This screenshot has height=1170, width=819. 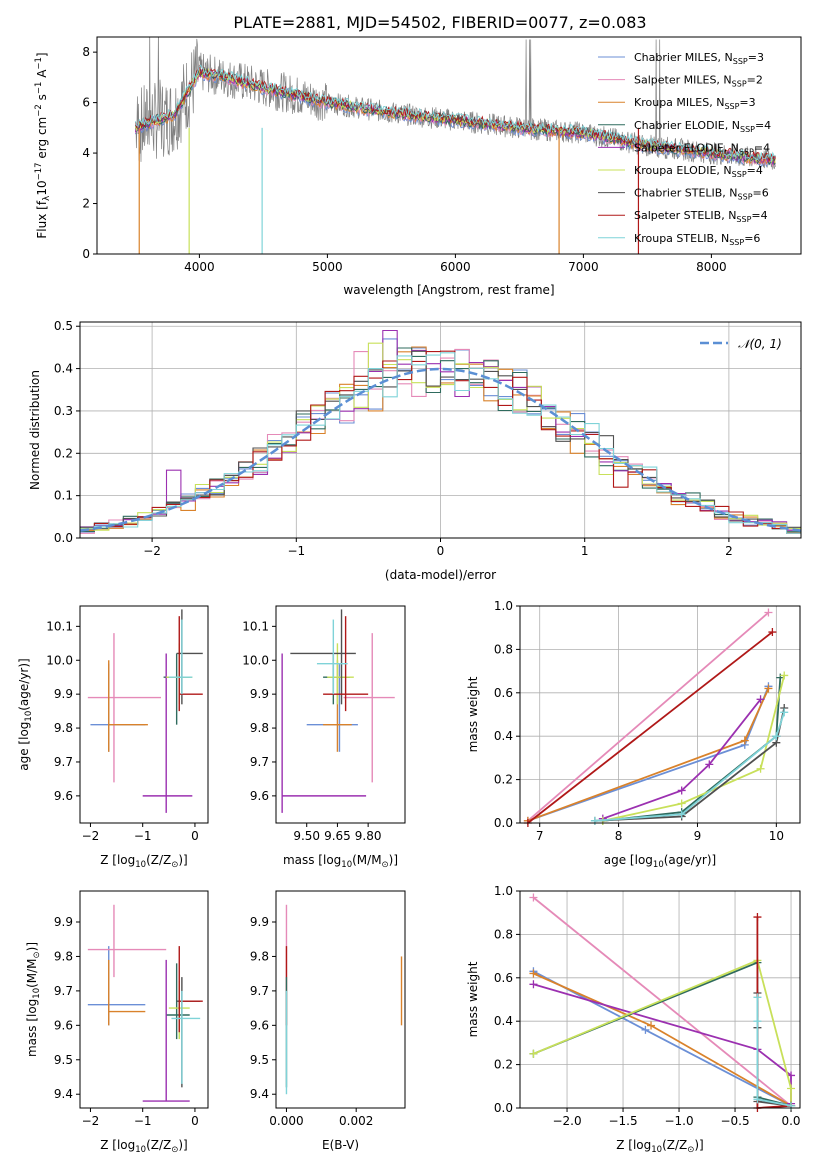 I want to click on label-part: (age/yr)], so click(x=690, y=860).